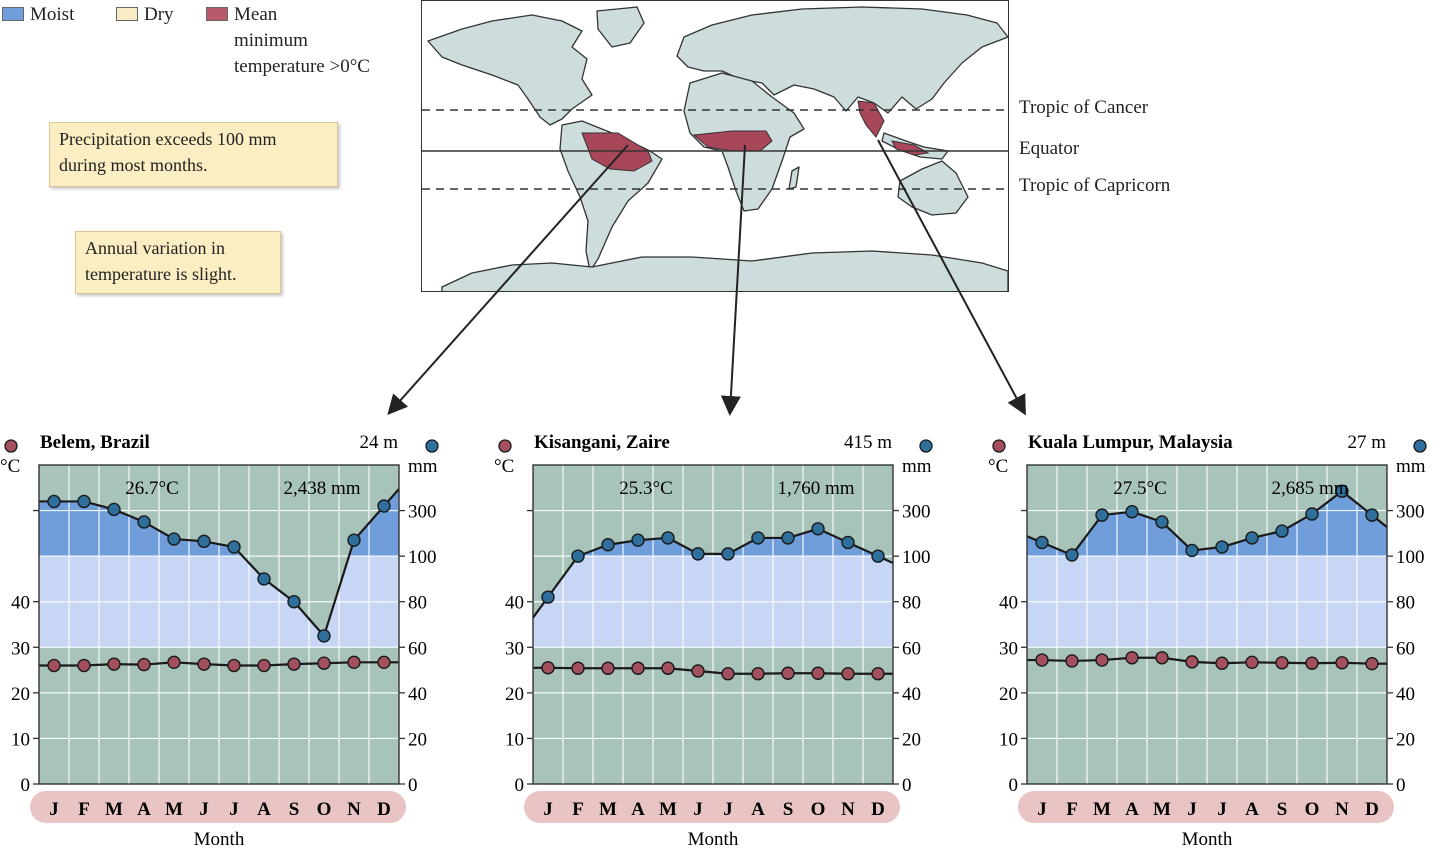  Describe the element at coordinates (907, 785) in the screenshot. I see `right-tick-label: 0` at that location.